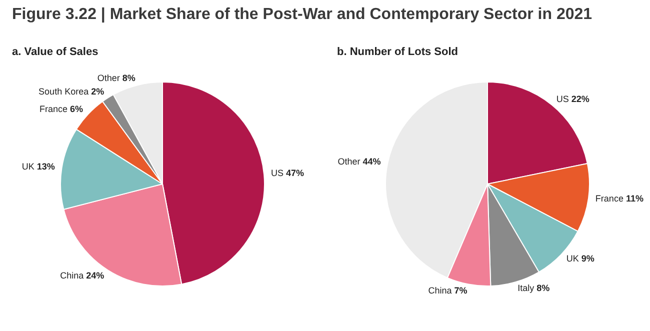 Image resolution: width=650 pixels, height=331 pixels. Describe the element at coordinates (398, 53) in the screenshot. I see `chart-subtitle: b. Number of Lots Sold` at that location.